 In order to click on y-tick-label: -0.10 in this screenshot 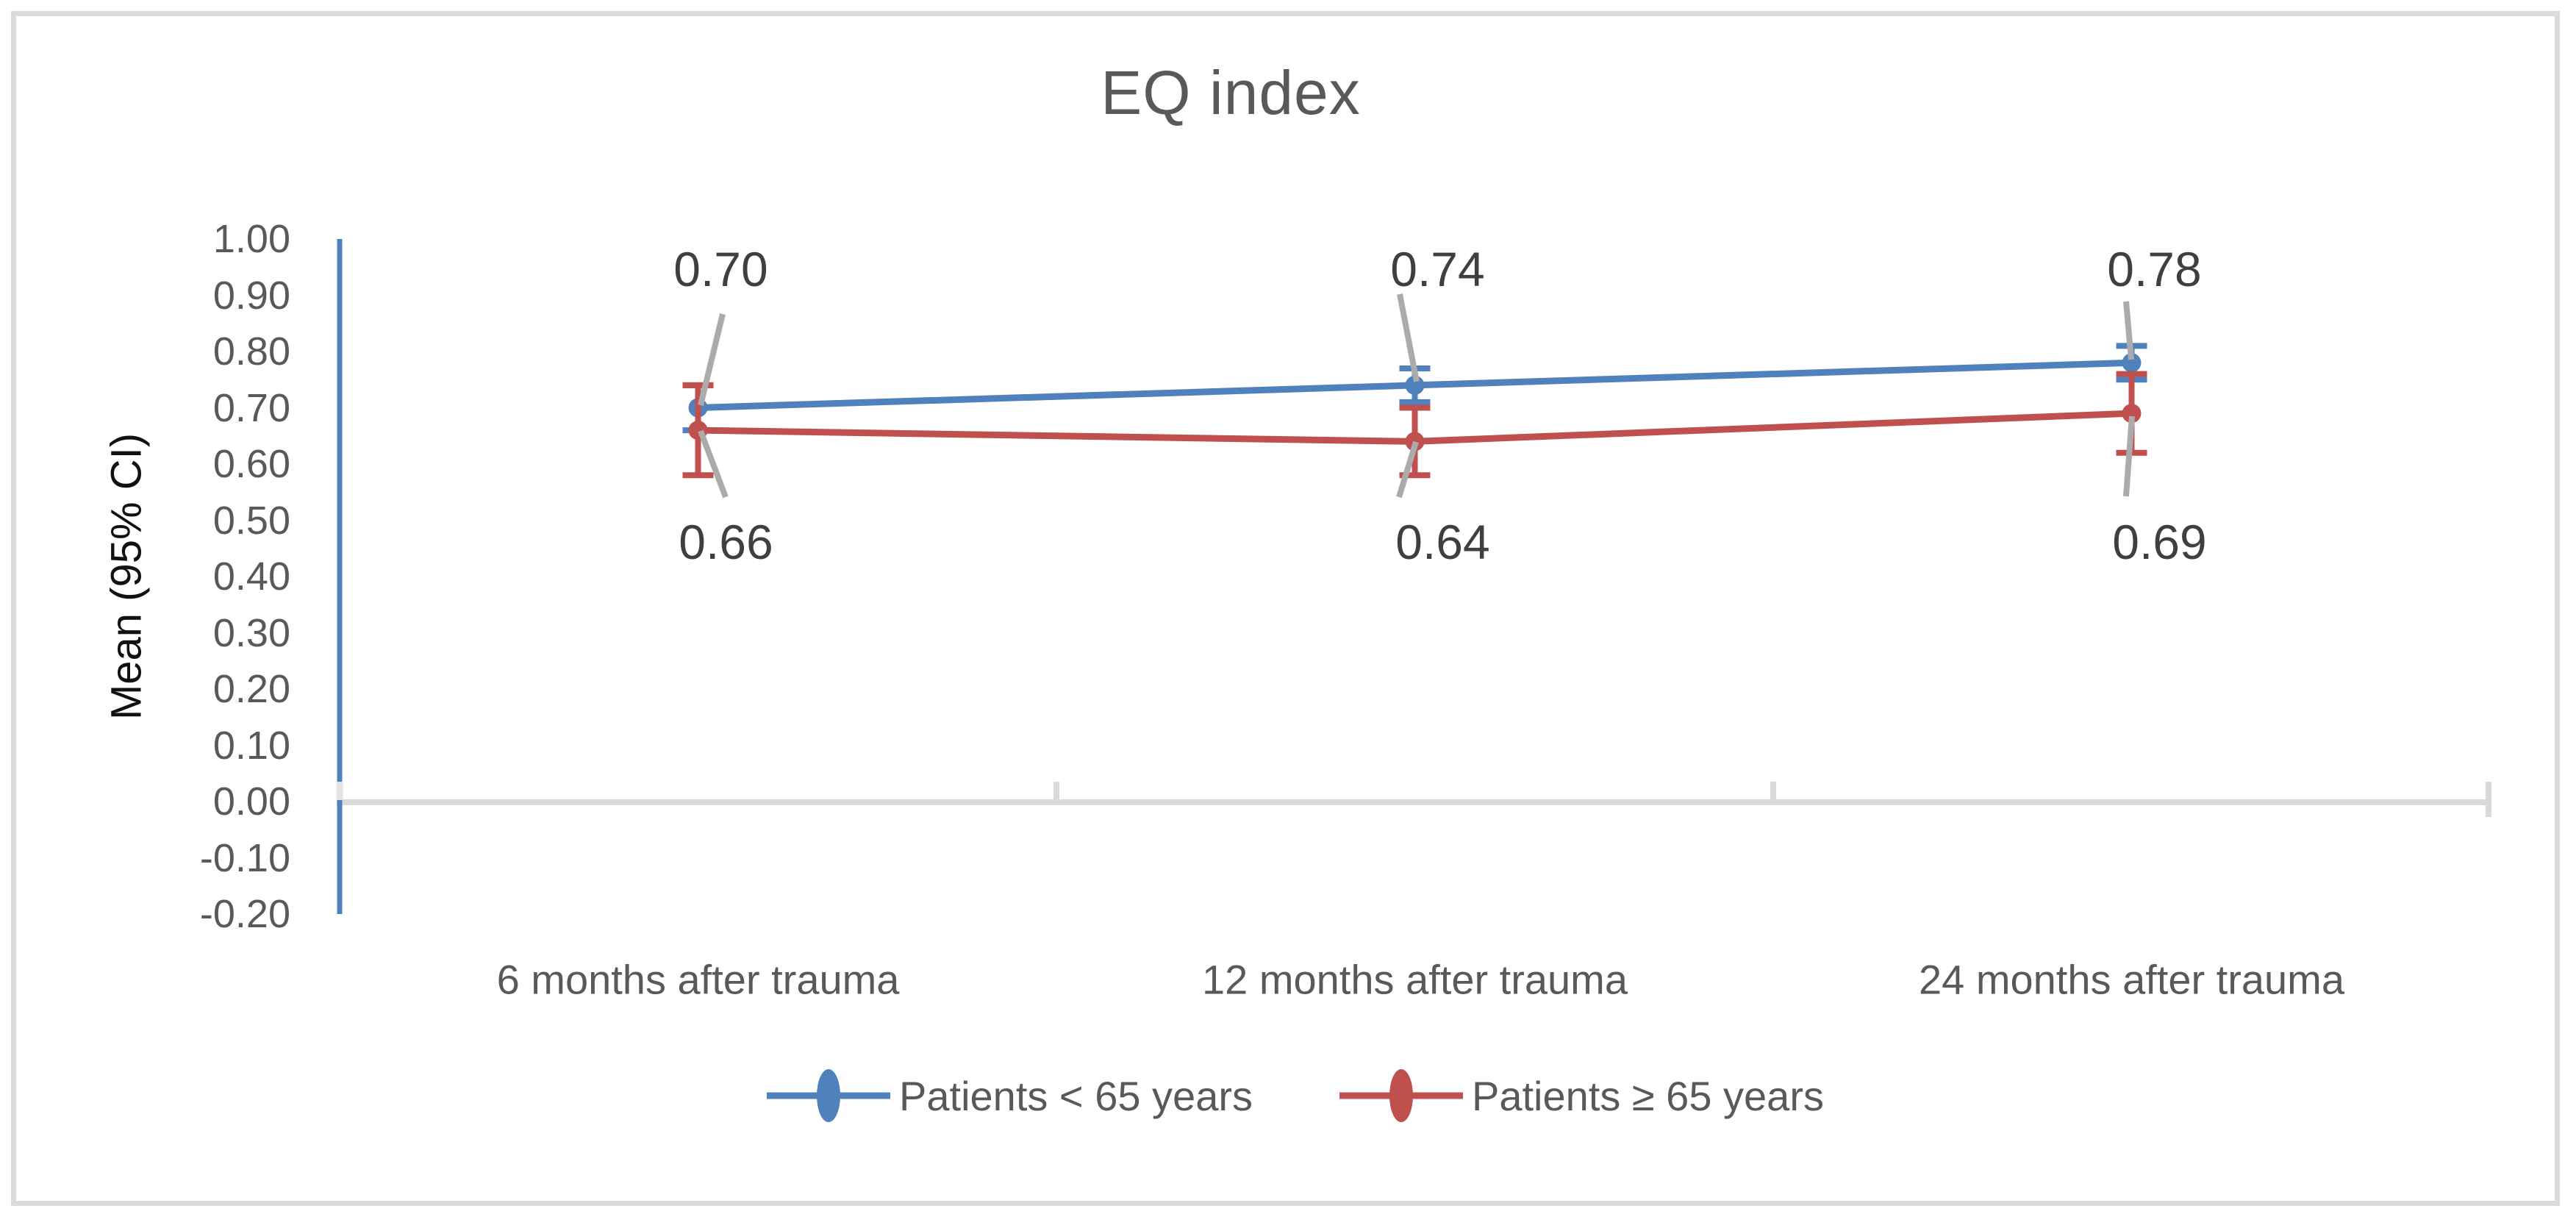, I will do `click(244, 857)`.